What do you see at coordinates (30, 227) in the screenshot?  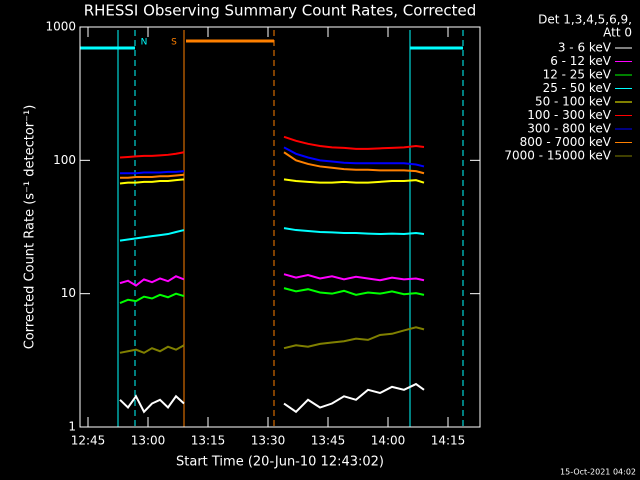 I see `y-axis-label: Corrected Count Rate (s⁻¹ detector⁻¹)` at bounding box center [30, 227].